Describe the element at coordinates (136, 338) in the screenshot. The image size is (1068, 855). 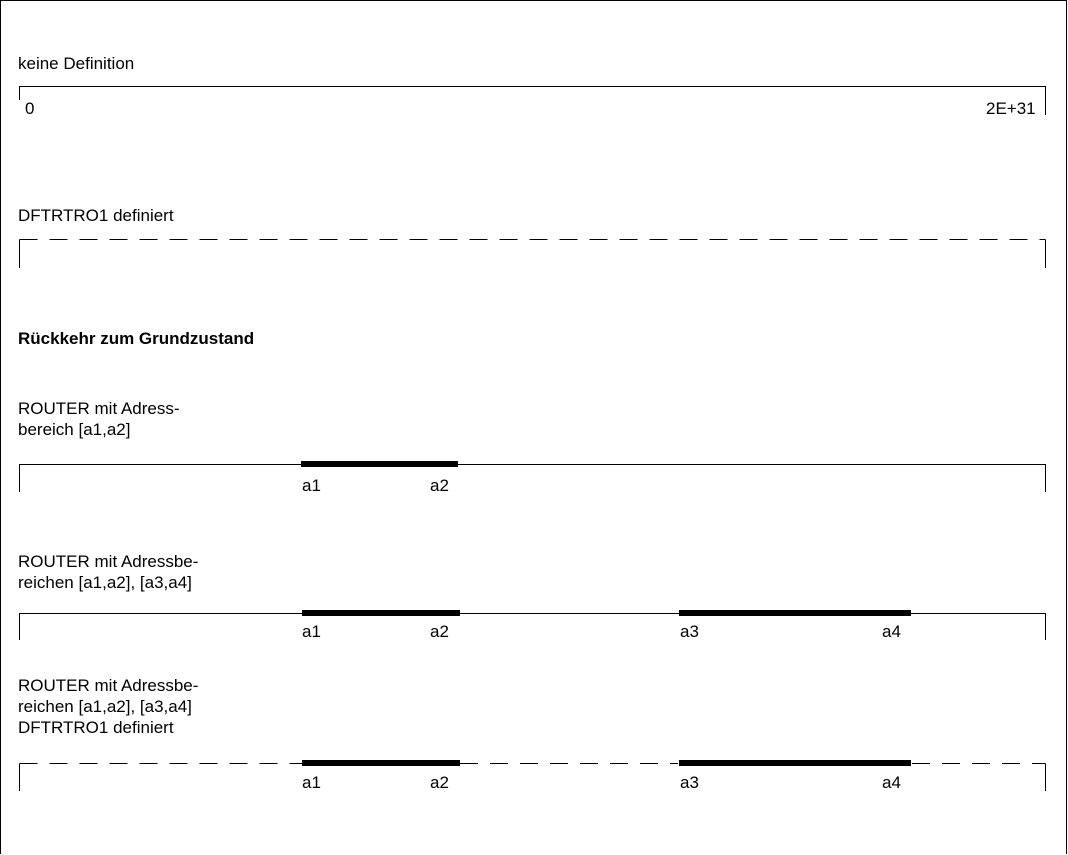
I see `section-heading: Rückkehr zum Grundzustand` at that location.